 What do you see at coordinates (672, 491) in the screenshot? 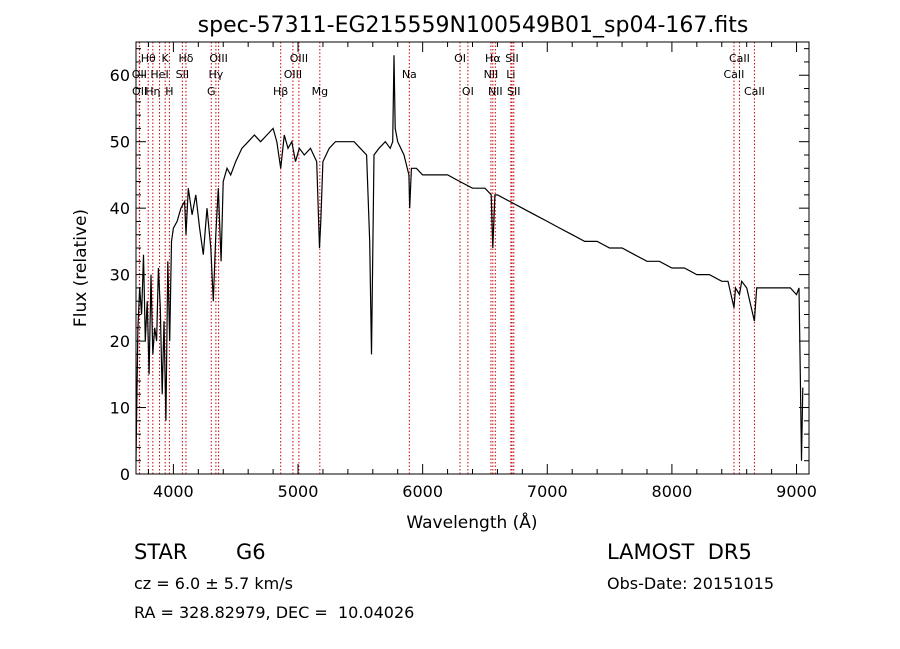
I see `x-tick-label: 8000` at bounding box center [672, 491].